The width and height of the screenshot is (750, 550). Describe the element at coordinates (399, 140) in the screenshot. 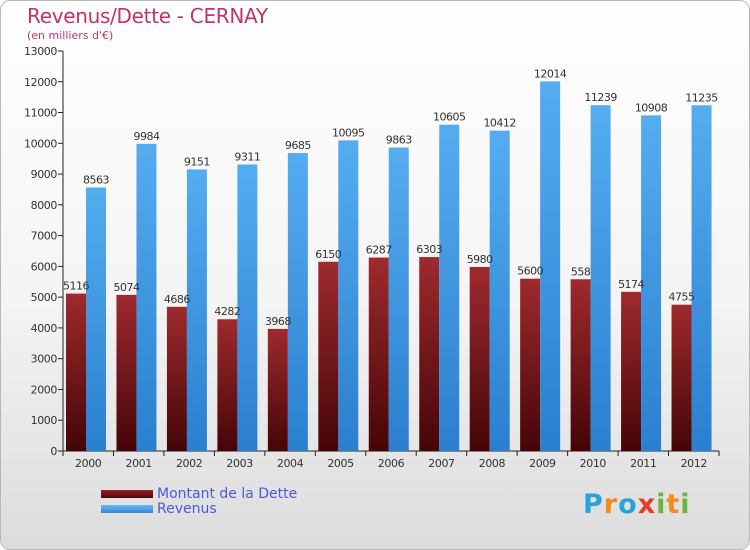

I see `data-label: 9863` at that location.